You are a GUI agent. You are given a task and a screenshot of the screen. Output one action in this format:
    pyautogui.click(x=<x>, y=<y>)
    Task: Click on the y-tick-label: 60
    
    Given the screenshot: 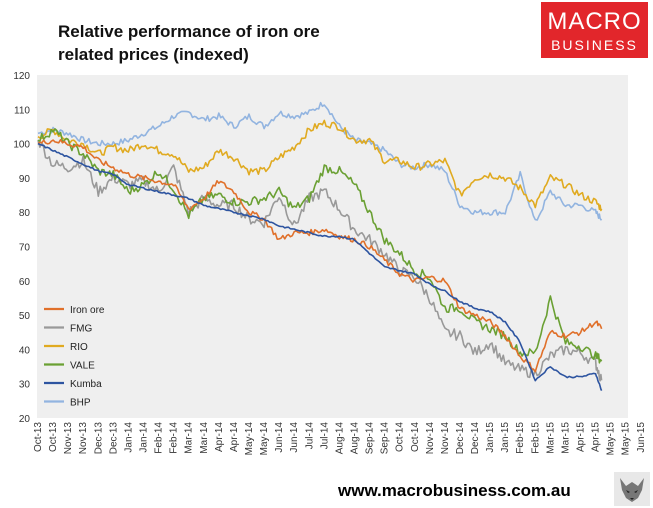 What is the action you would take?
    pyautogui.click(x=25, y=282)
    